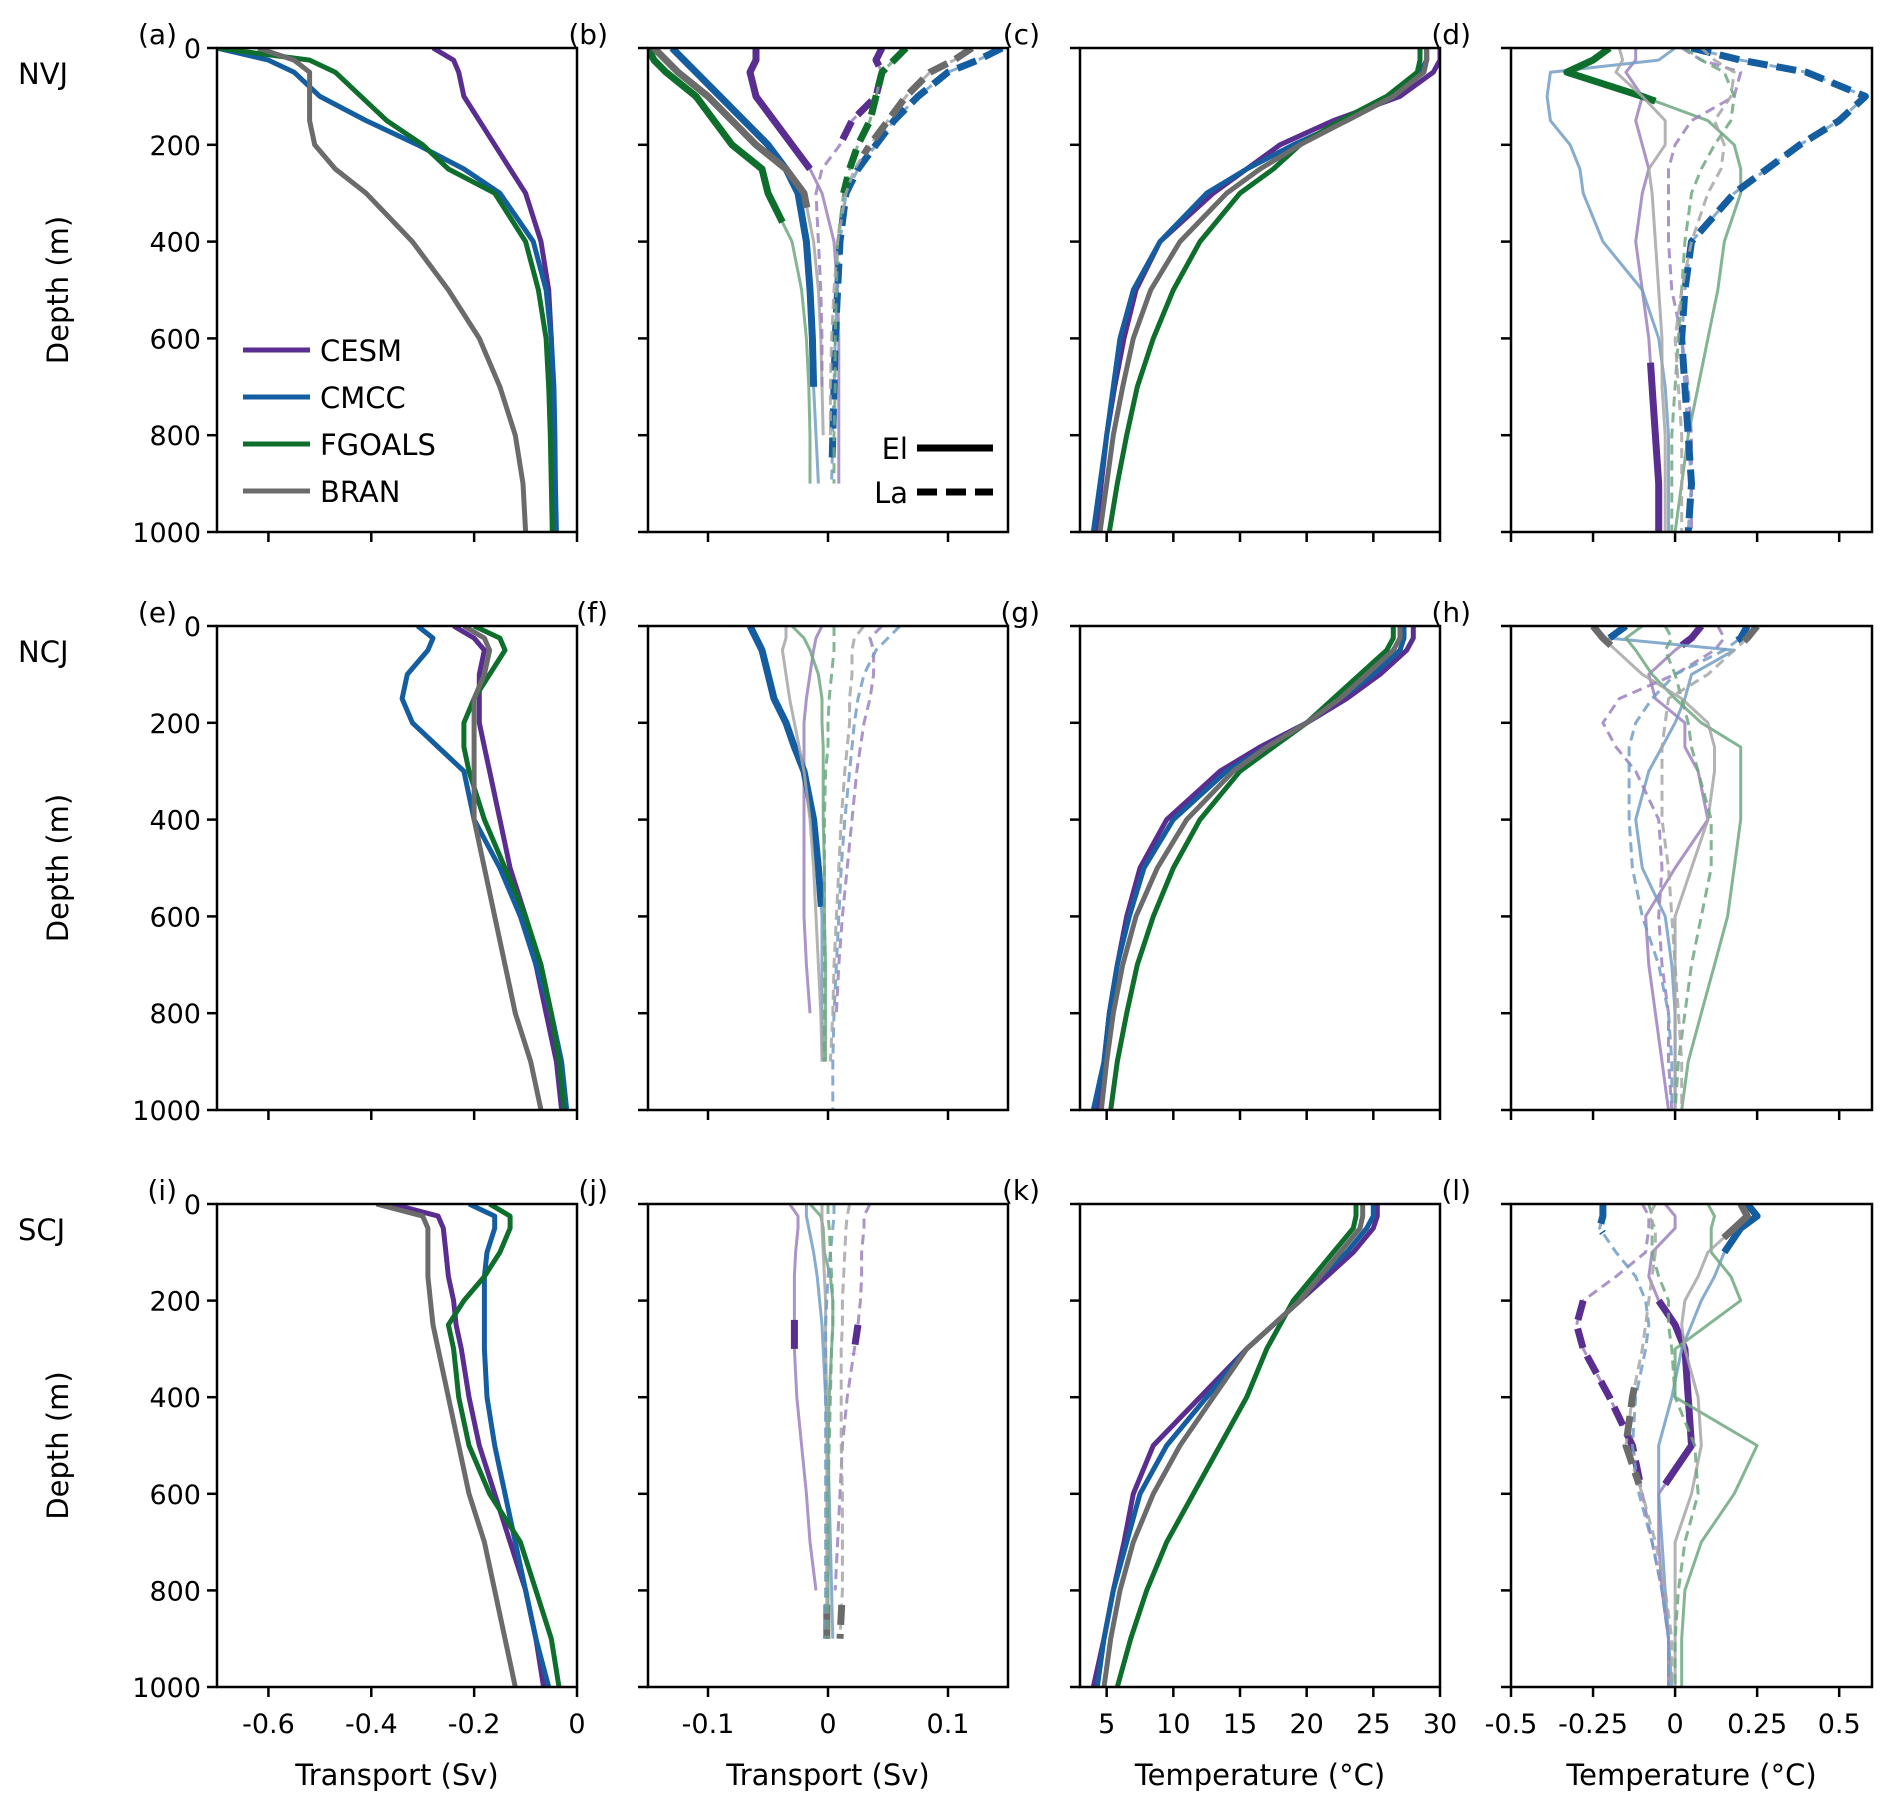 This screenshot has height=1820, width=1892. Describe the element at coordinates (1373, 1724) in the screenshot. I see `x-tick-label: 25` at that location.